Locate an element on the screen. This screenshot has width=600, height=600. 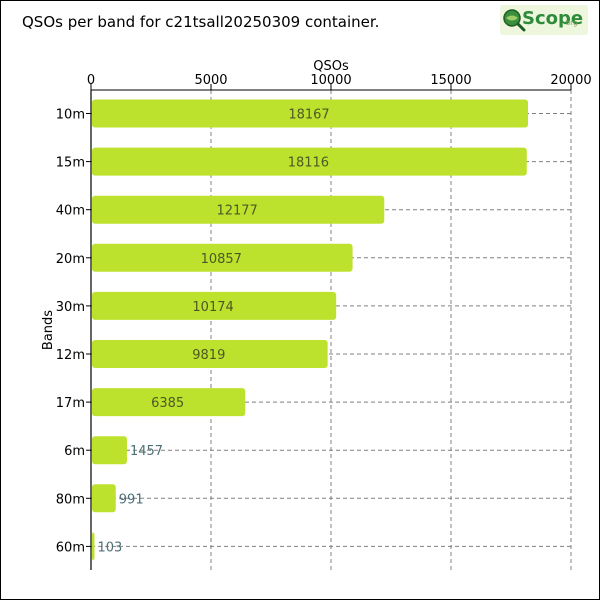
scope-logo: Scope org is located at coordinates (544, 20).